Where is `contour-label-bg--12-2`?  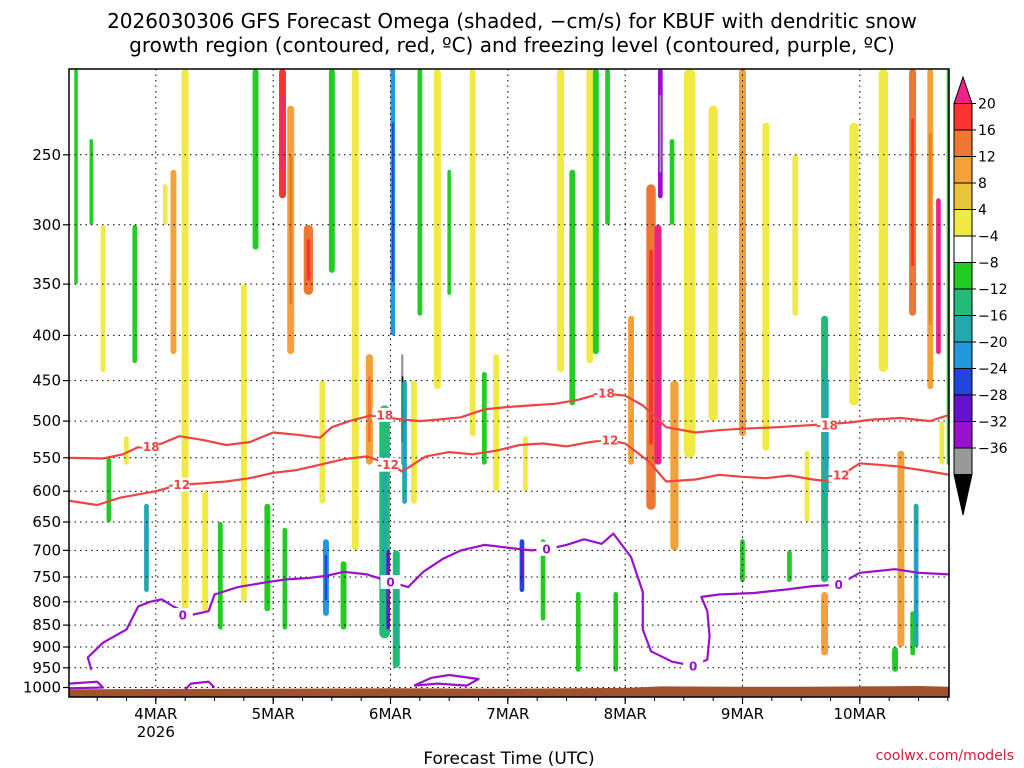
contour-label-bg--12-2 is located at coordinates (607, 439).